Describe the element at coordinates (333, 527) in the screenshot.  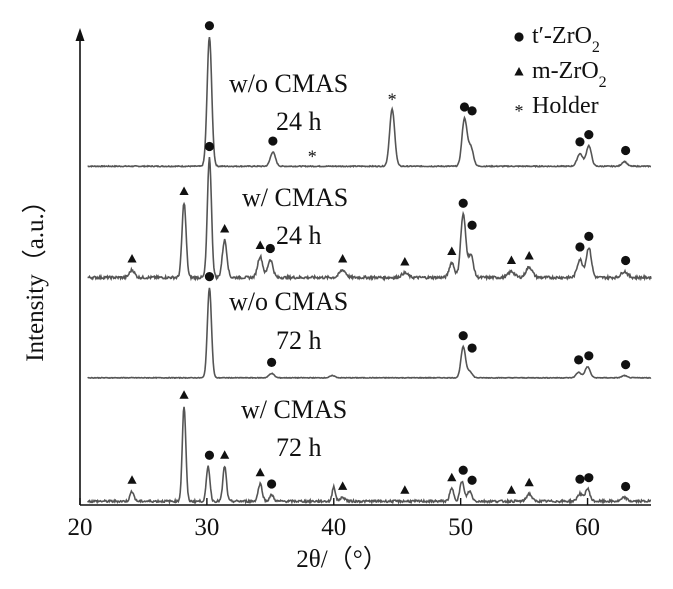
I see `x-tick-label: 40` at that location.